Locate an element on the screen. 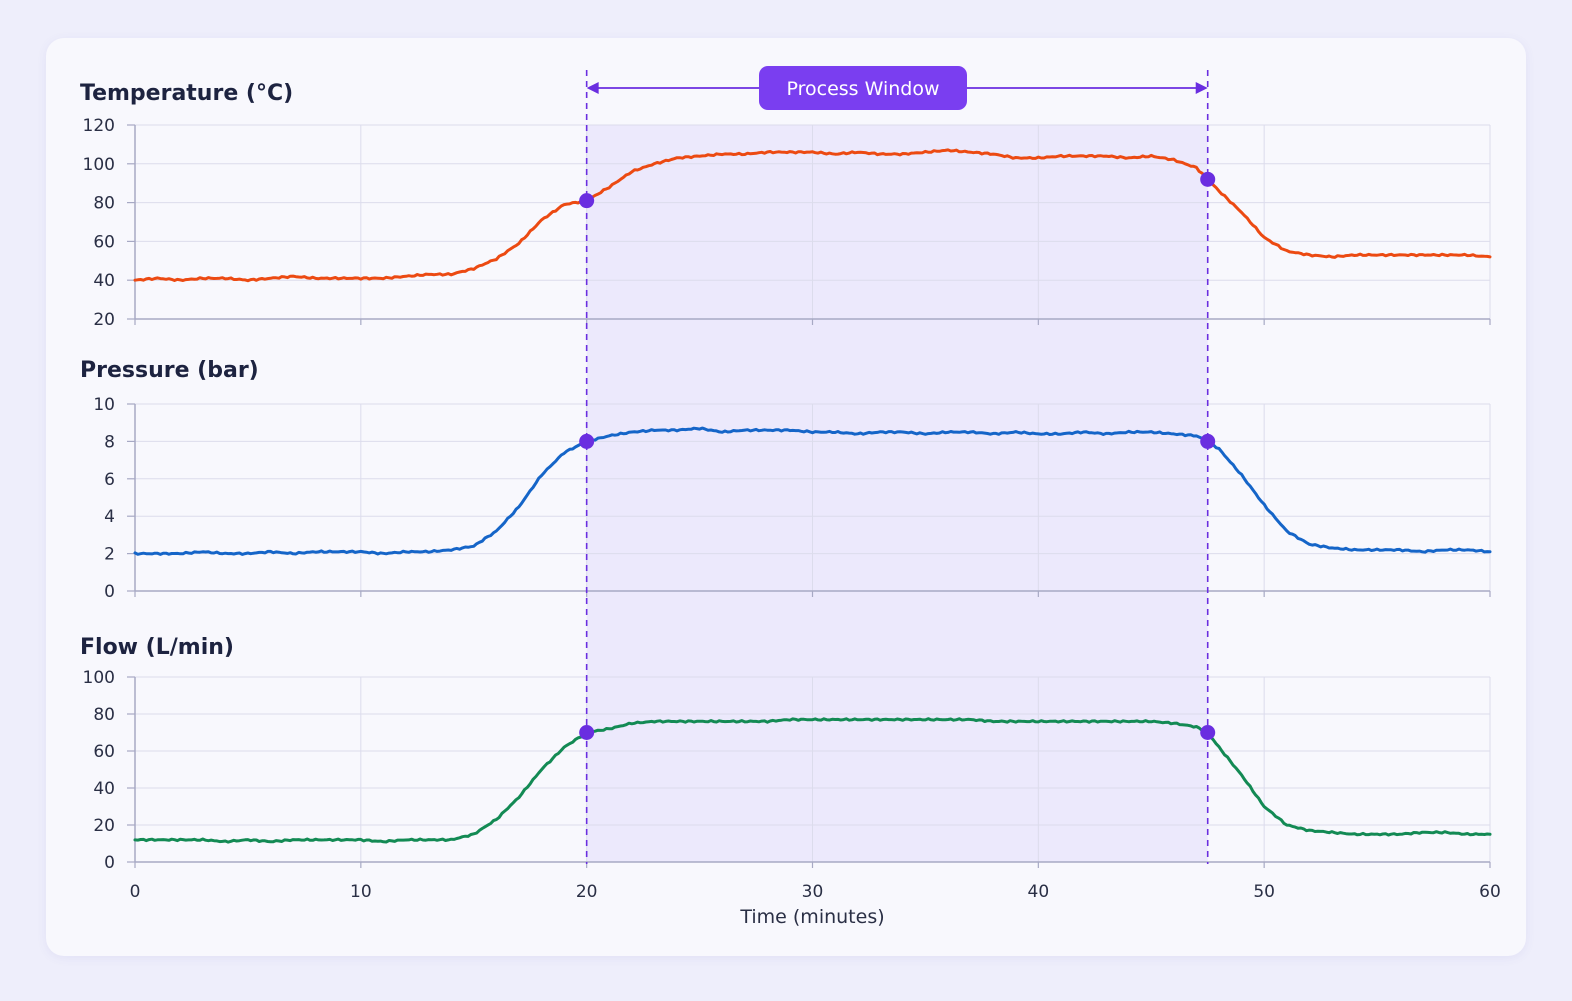  x-tick-label: 40 is located at coordinates (1039, 892).